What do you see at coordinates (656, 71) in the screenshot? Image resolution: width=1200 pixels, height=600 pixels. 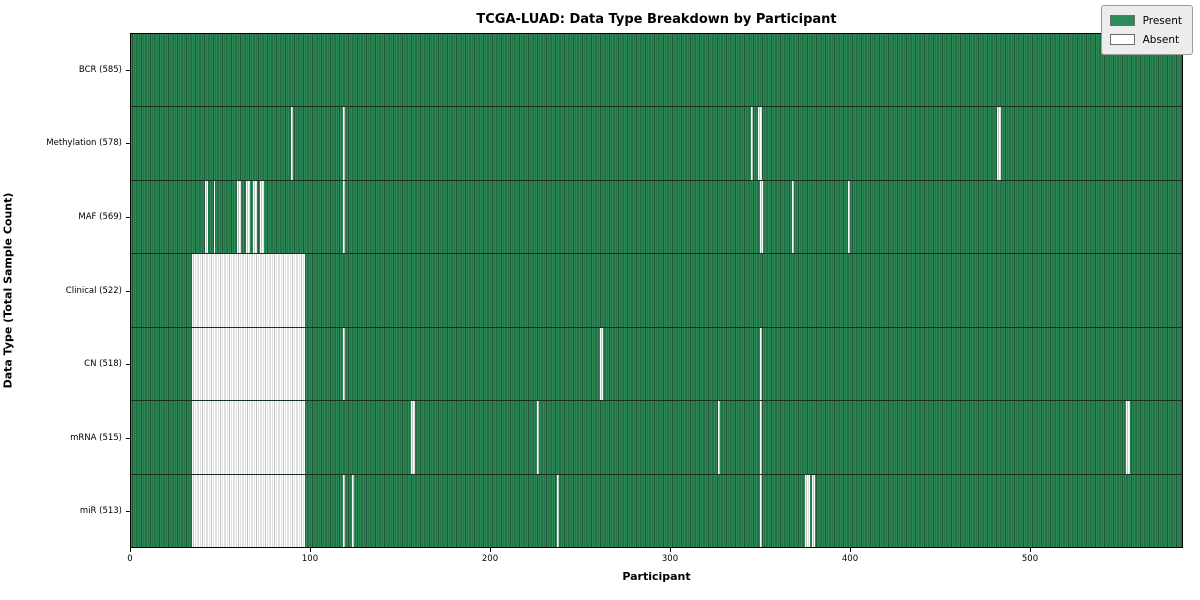 I see `heatmap-row-bcr` at bounding box center [656, 71].